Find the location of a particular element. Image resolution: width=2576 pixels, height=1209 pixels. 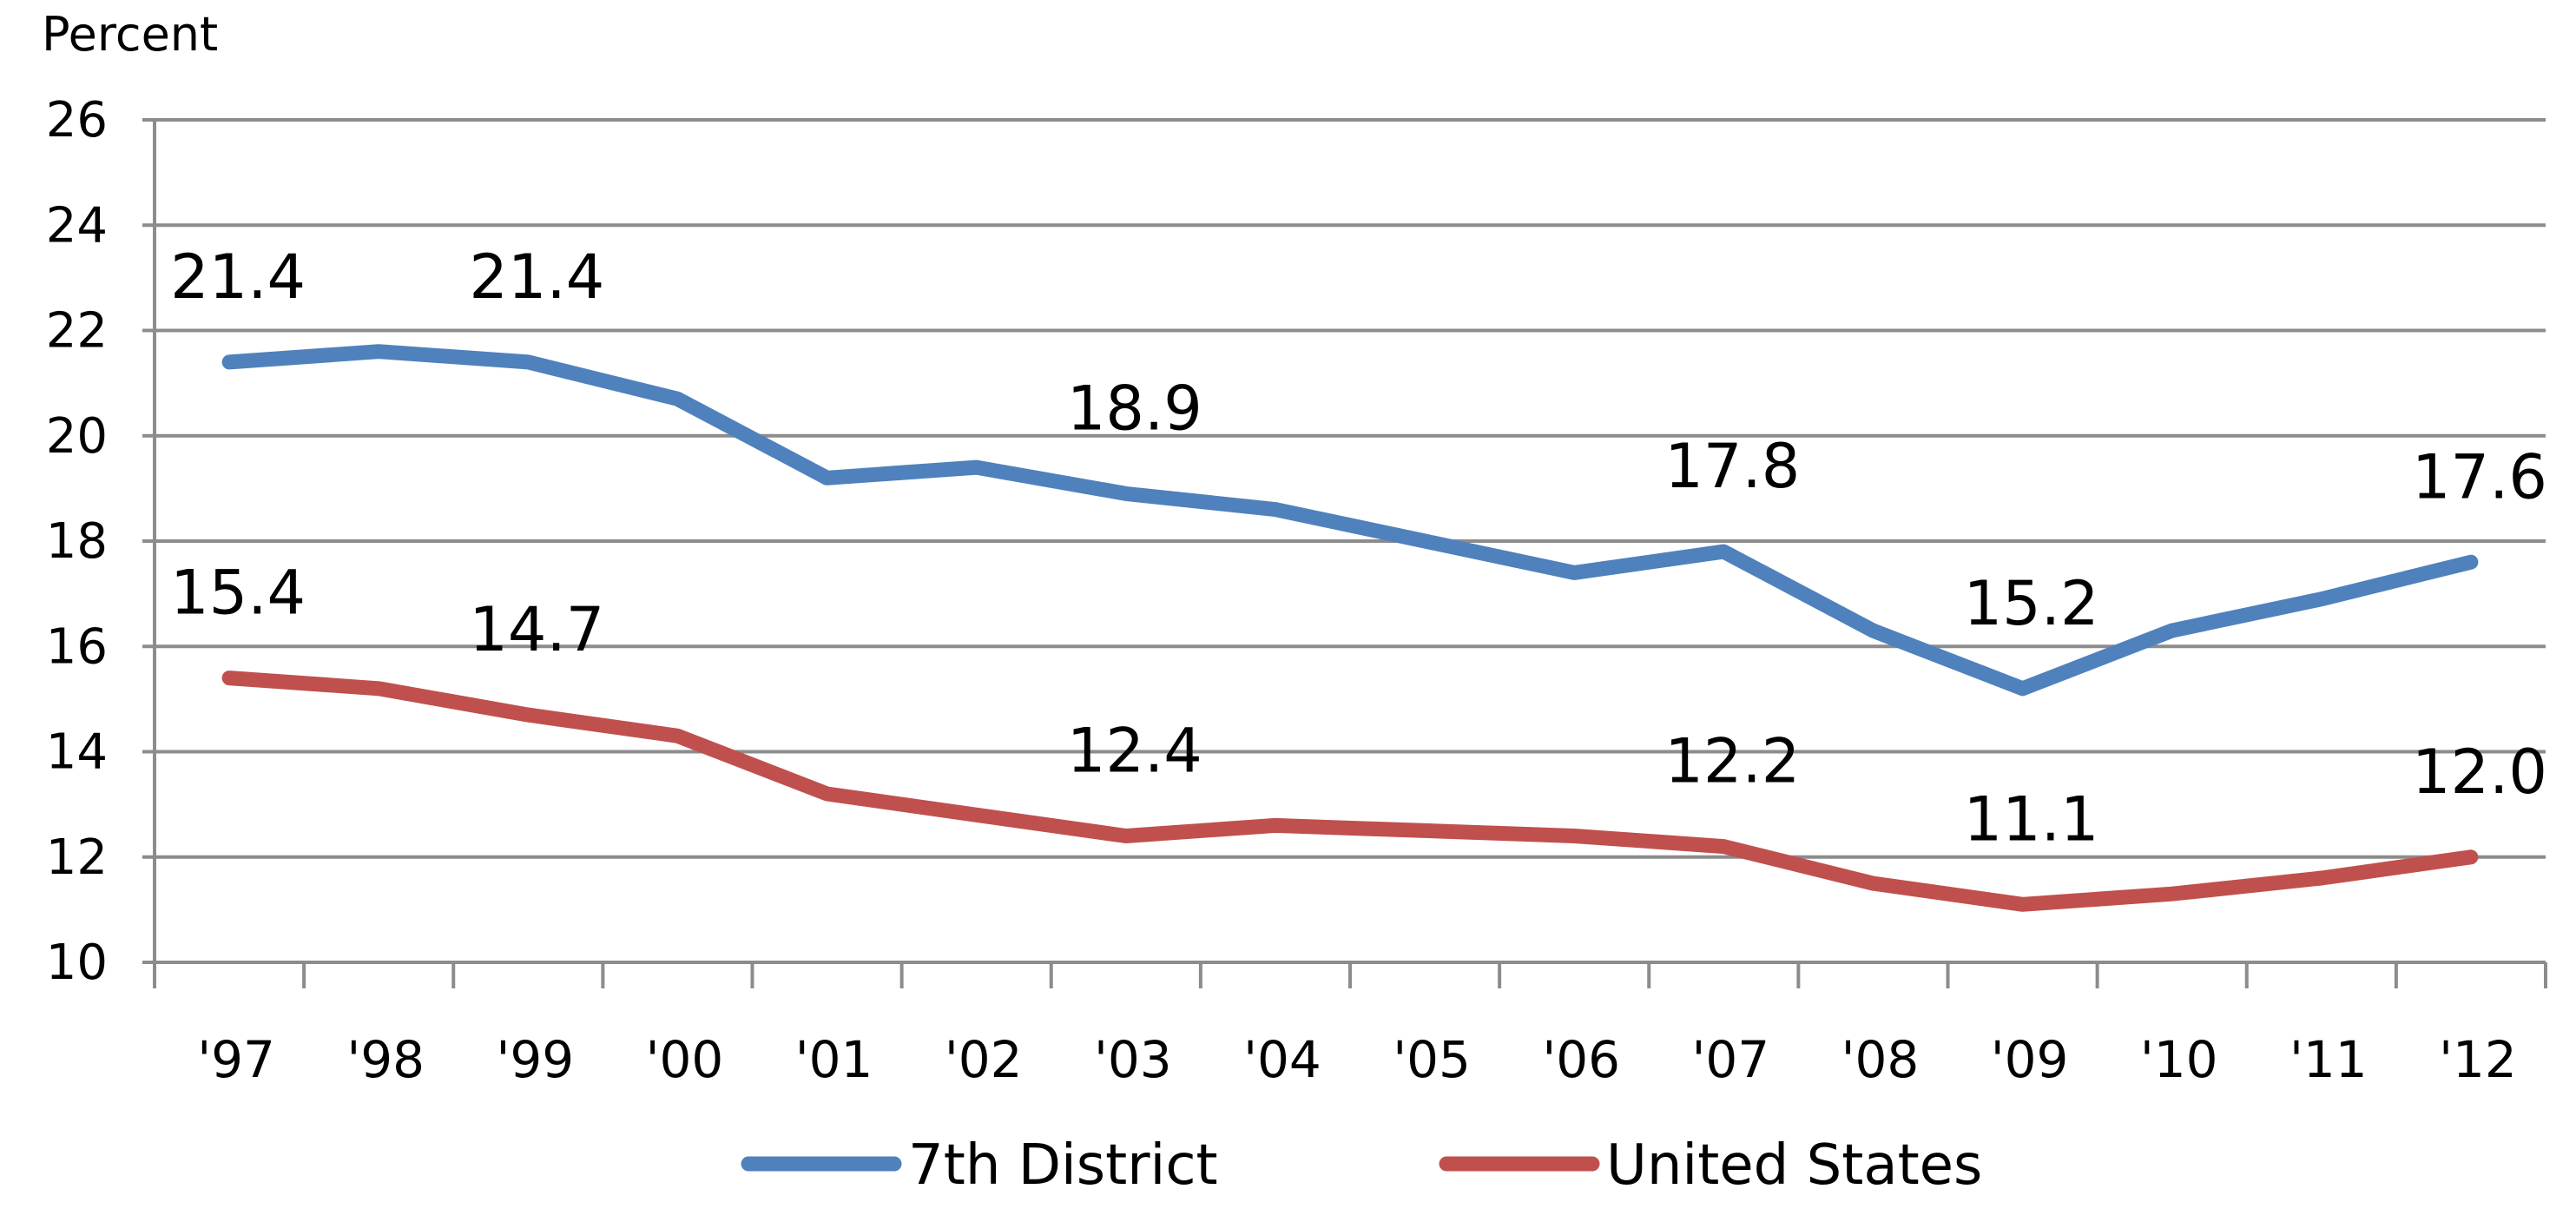

y-tick-label: 26 is located at coordinates (77, 120).